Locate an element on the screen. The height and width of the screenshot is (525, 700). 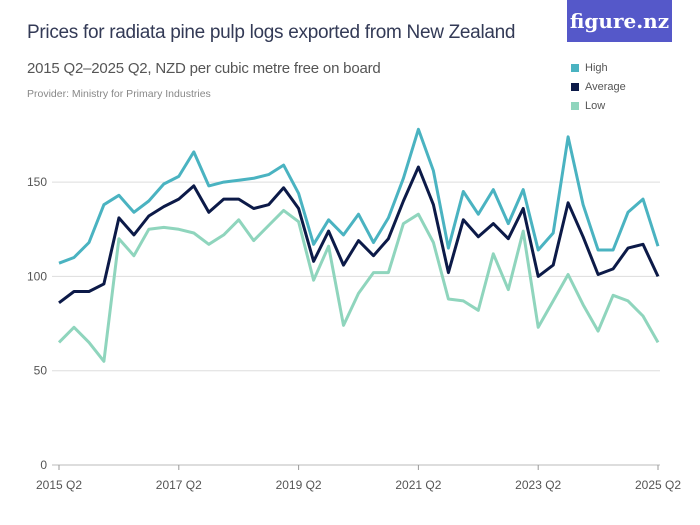
legend-item-average: Average is located at coordinates (598, 86).